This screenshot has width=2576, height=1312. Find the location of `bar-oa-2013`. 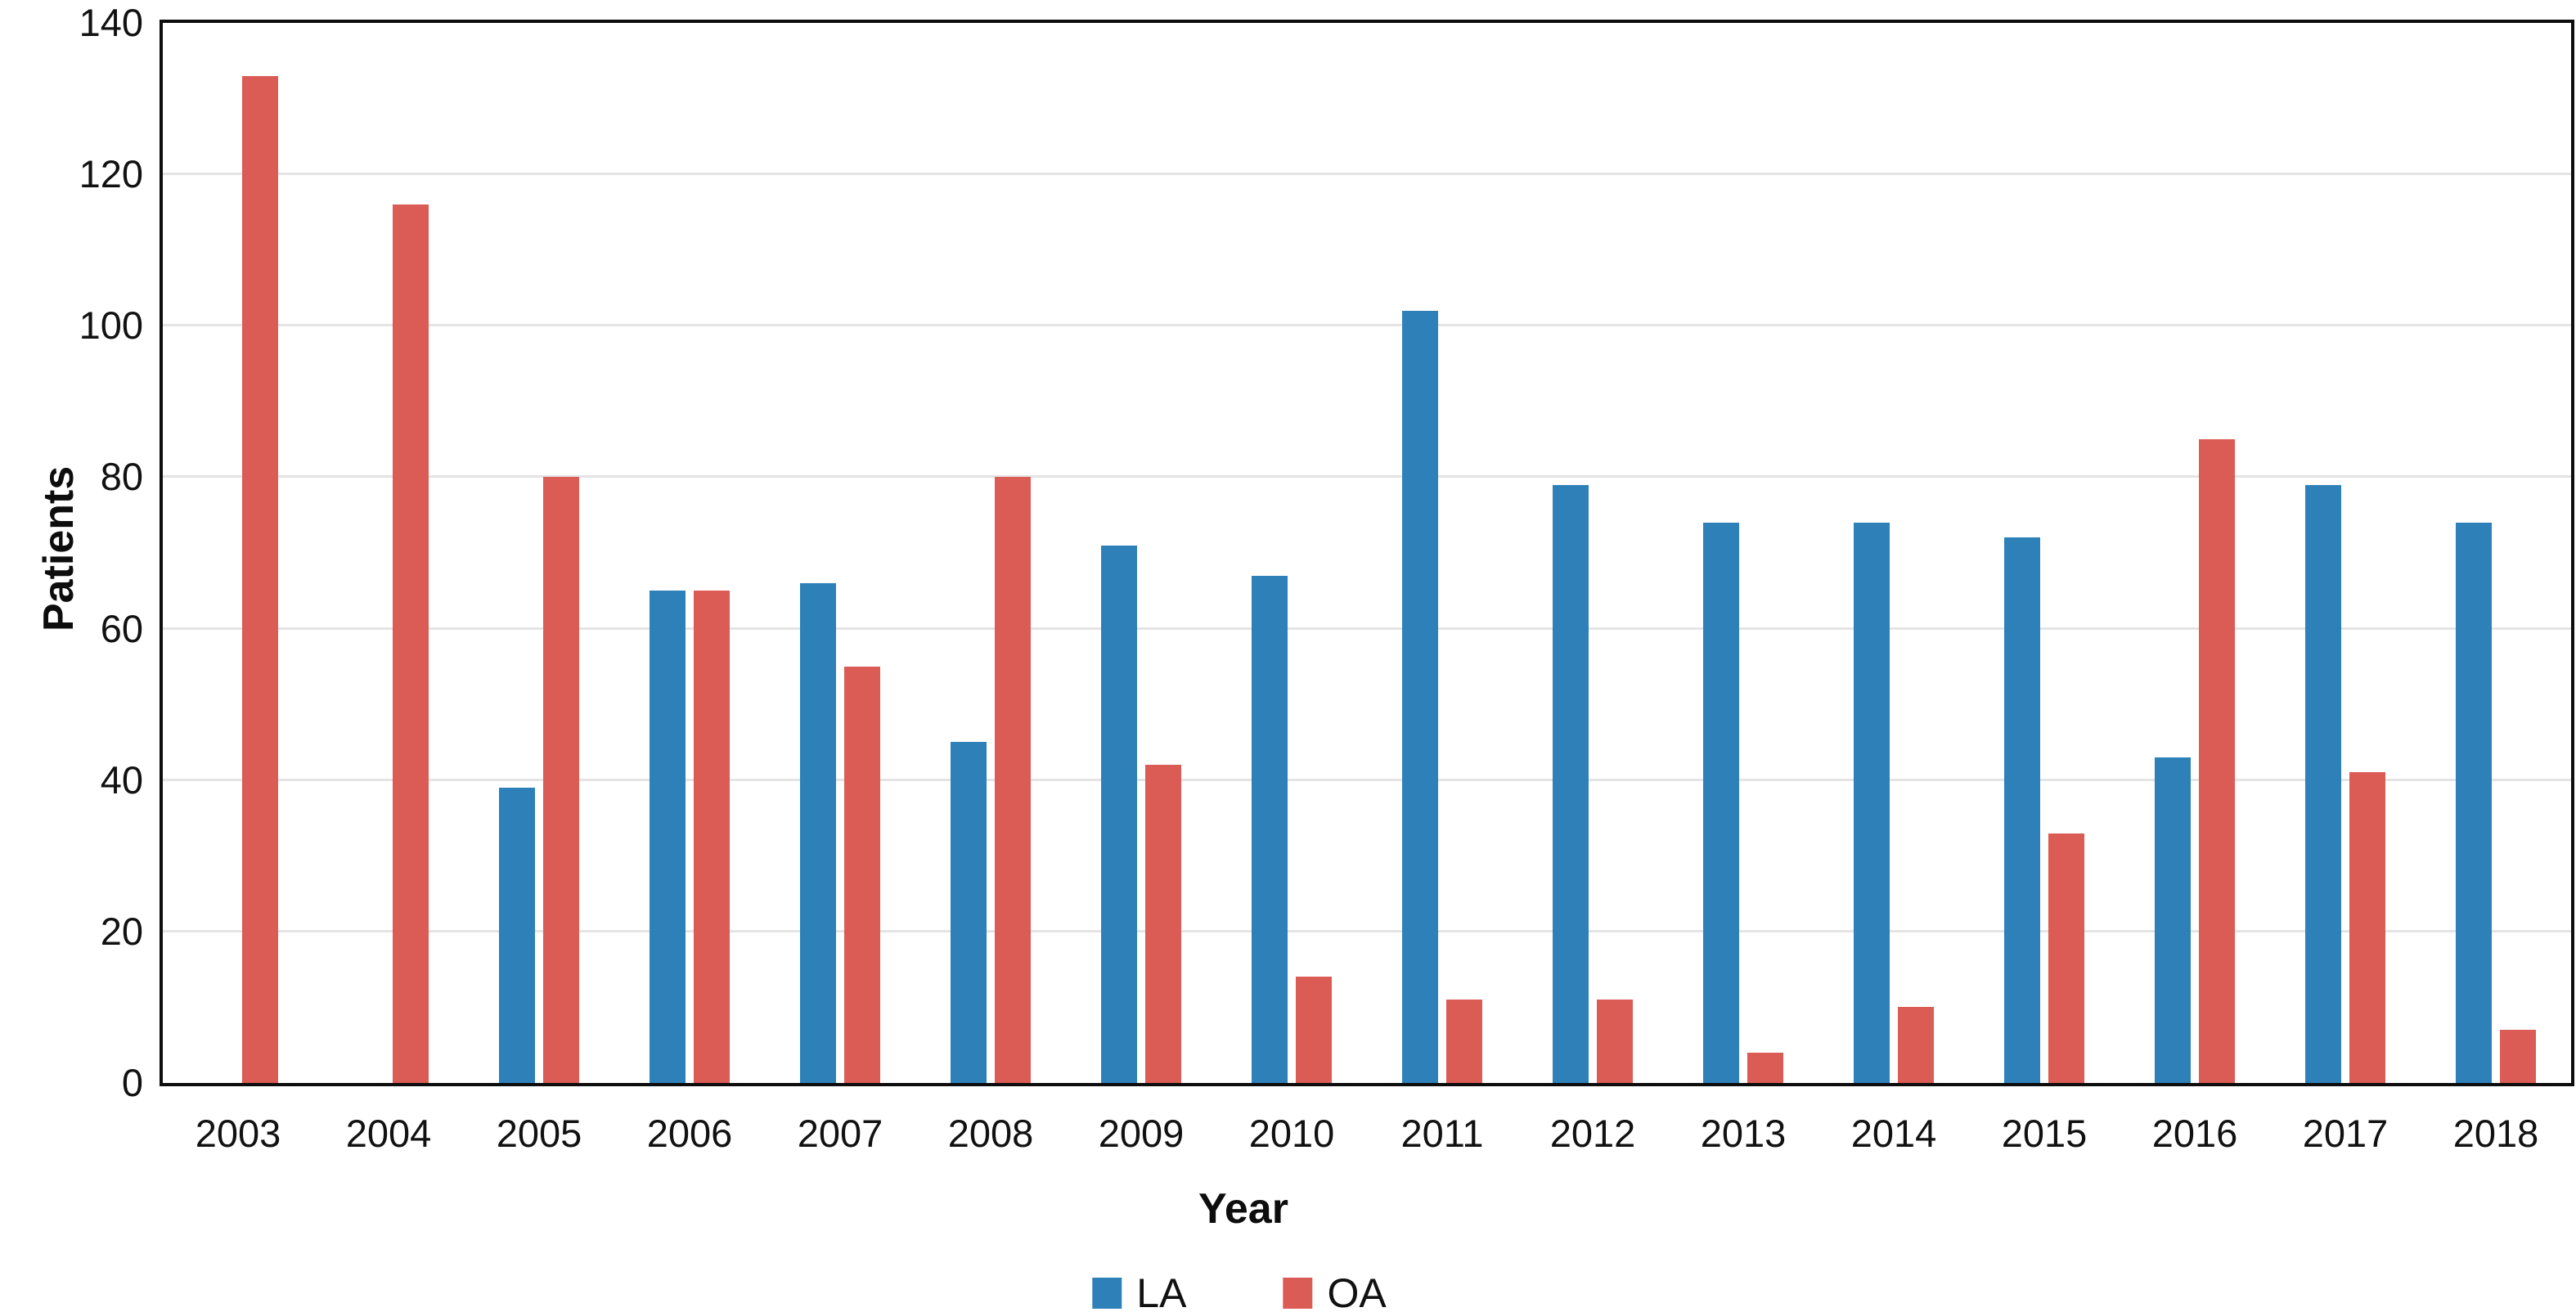

bar-oa-2013 is located at coordinates (1765, 1068).